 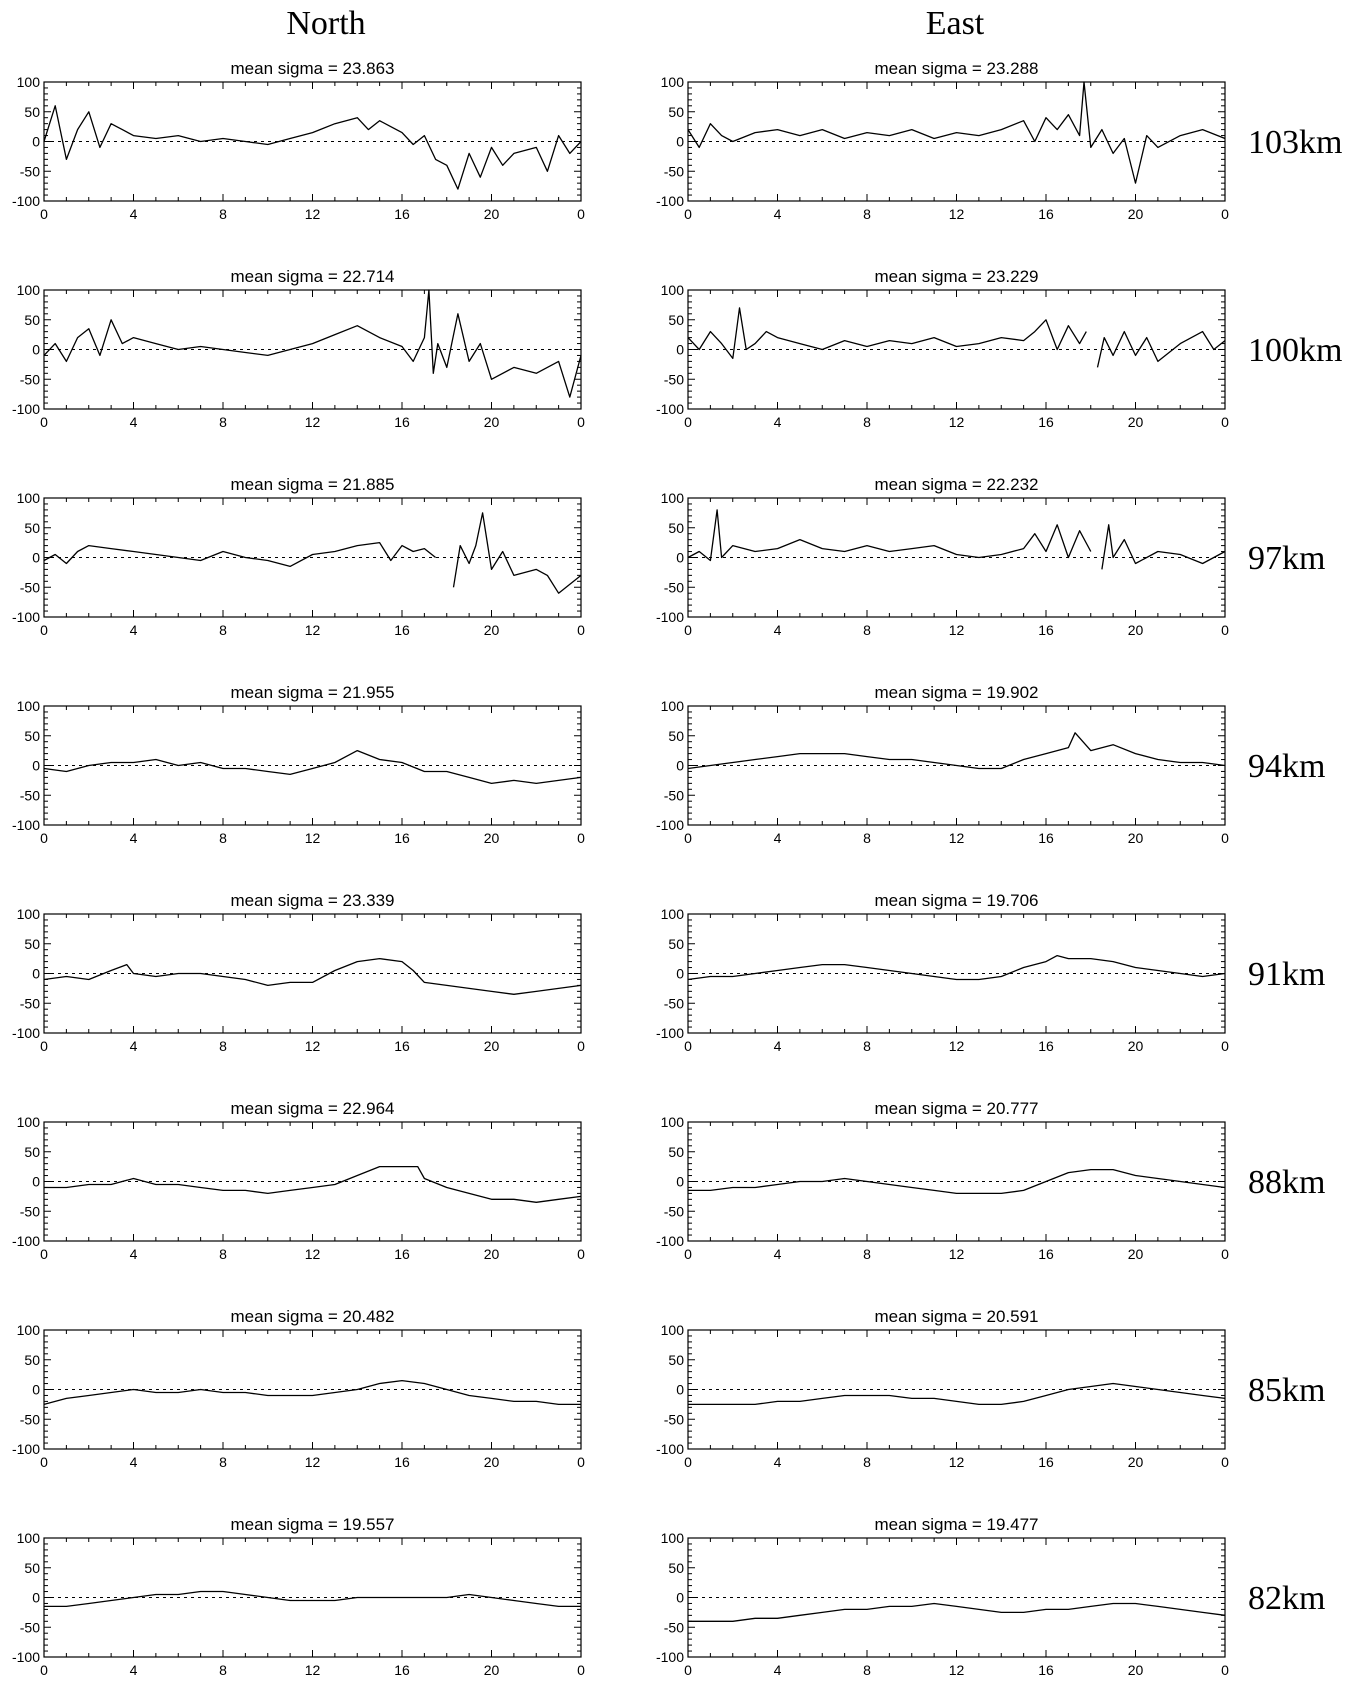 I want to click on panel-title: mean sigma = 20.482, so click(x=313, y=1316).